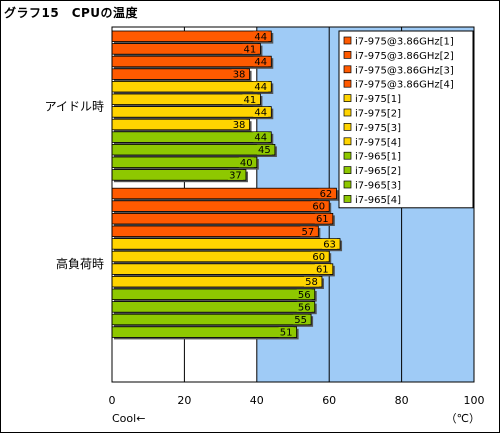  Describe the element at coordinates (404, 85) in the screenshot. I see `legend-entry: i7-975@3.86GHz[4]` at that location.